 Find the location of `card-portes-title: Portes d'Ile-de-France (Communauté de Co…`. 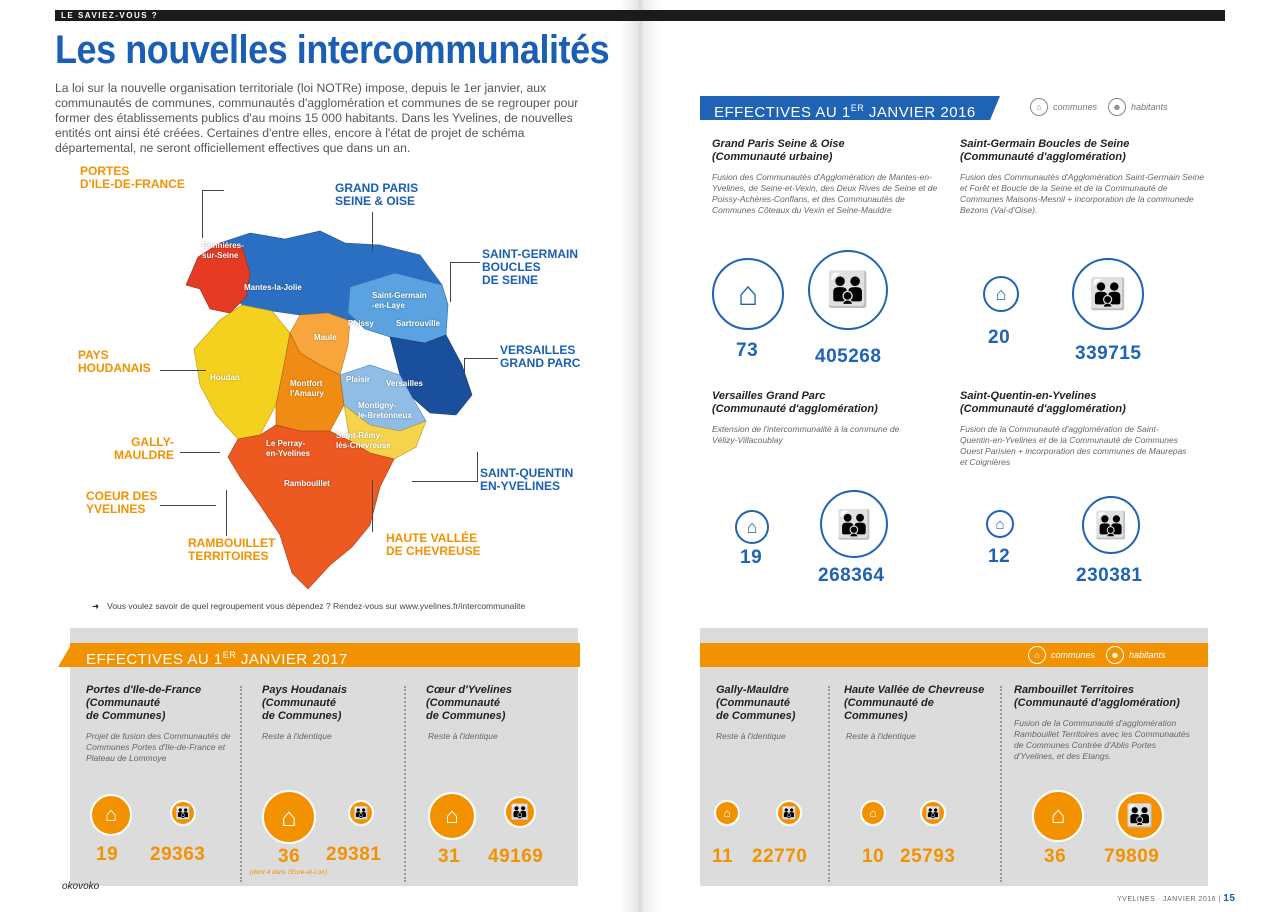

card-portes-title: Portes d'Ile-de-France (Communauté de Co… is located at coordinates (144, 703).